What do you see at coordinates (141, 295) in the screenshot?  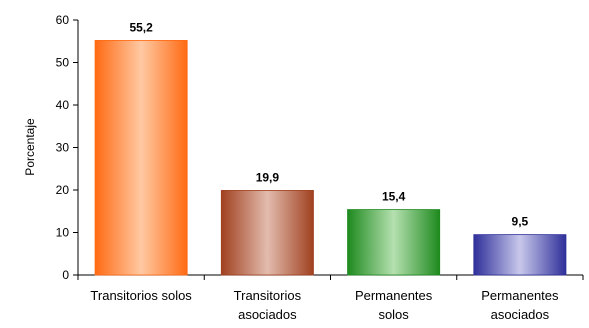 I see `category-label: Transitorios solos` at bounding box center [141, 295].